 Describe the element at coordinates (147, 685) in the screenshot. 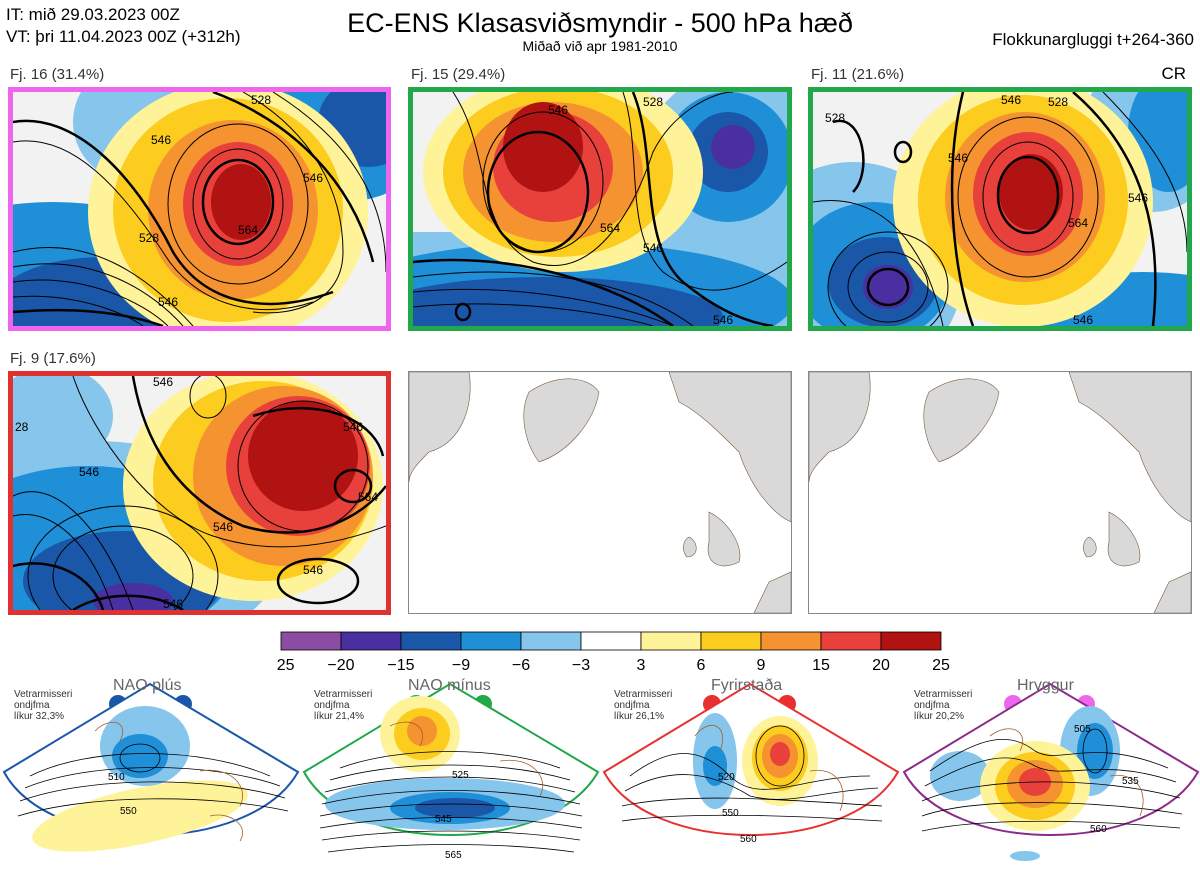

I see `regime-title: NAO plús` at that location.